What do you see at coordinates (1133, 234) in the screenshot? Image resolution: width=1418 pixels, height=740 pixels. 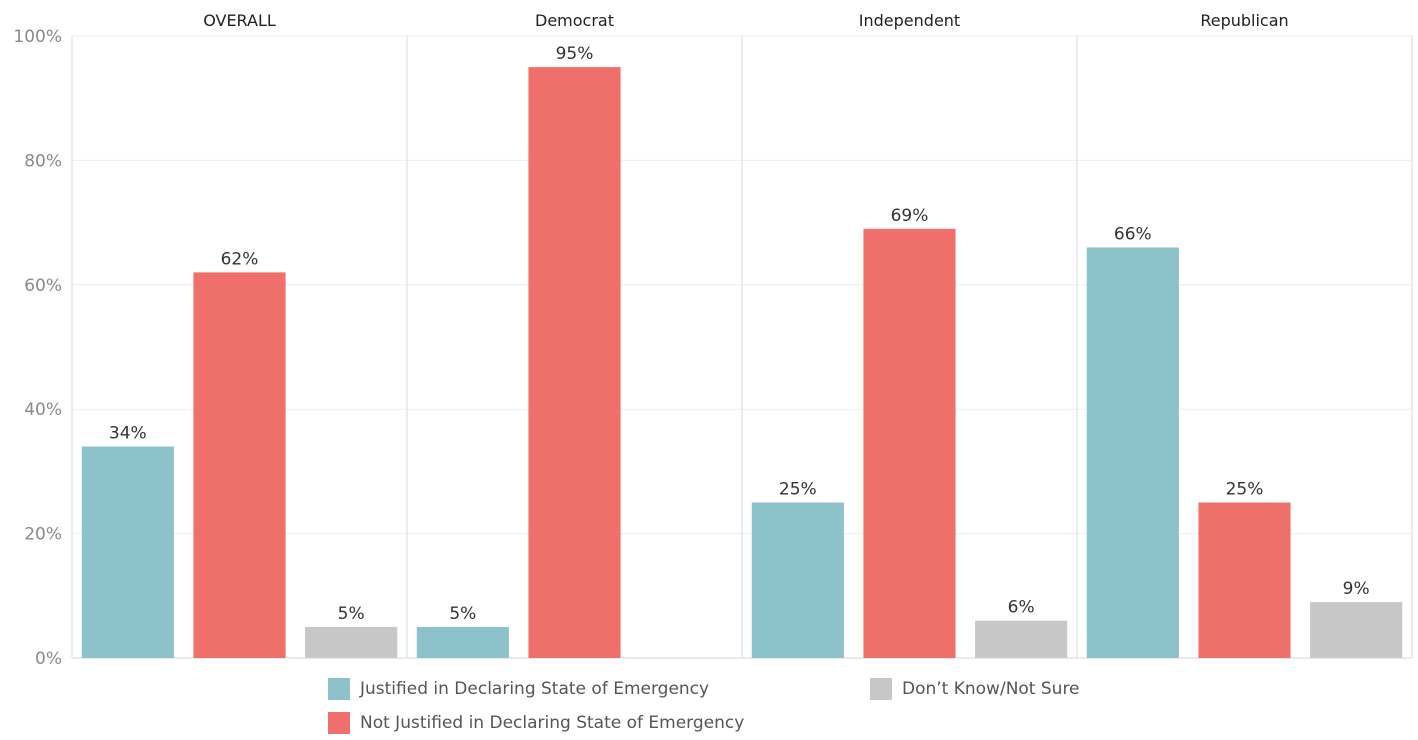 I see `bar-value-label: 66%` at bounding box center [1133, 234].